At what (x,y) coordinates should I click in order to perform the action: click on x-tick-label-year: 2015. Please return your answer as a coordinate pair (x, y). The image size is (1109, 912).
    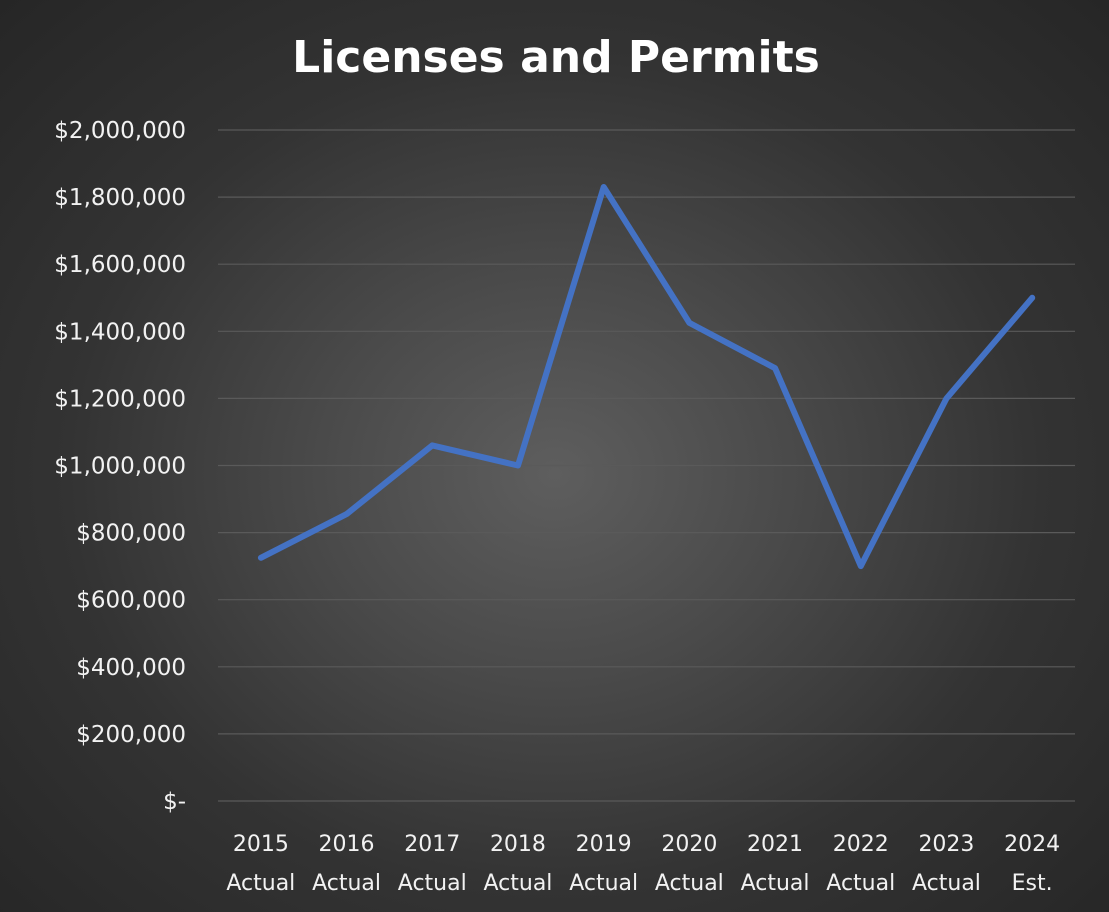
    Looking at the image, I should click on (261, 844).